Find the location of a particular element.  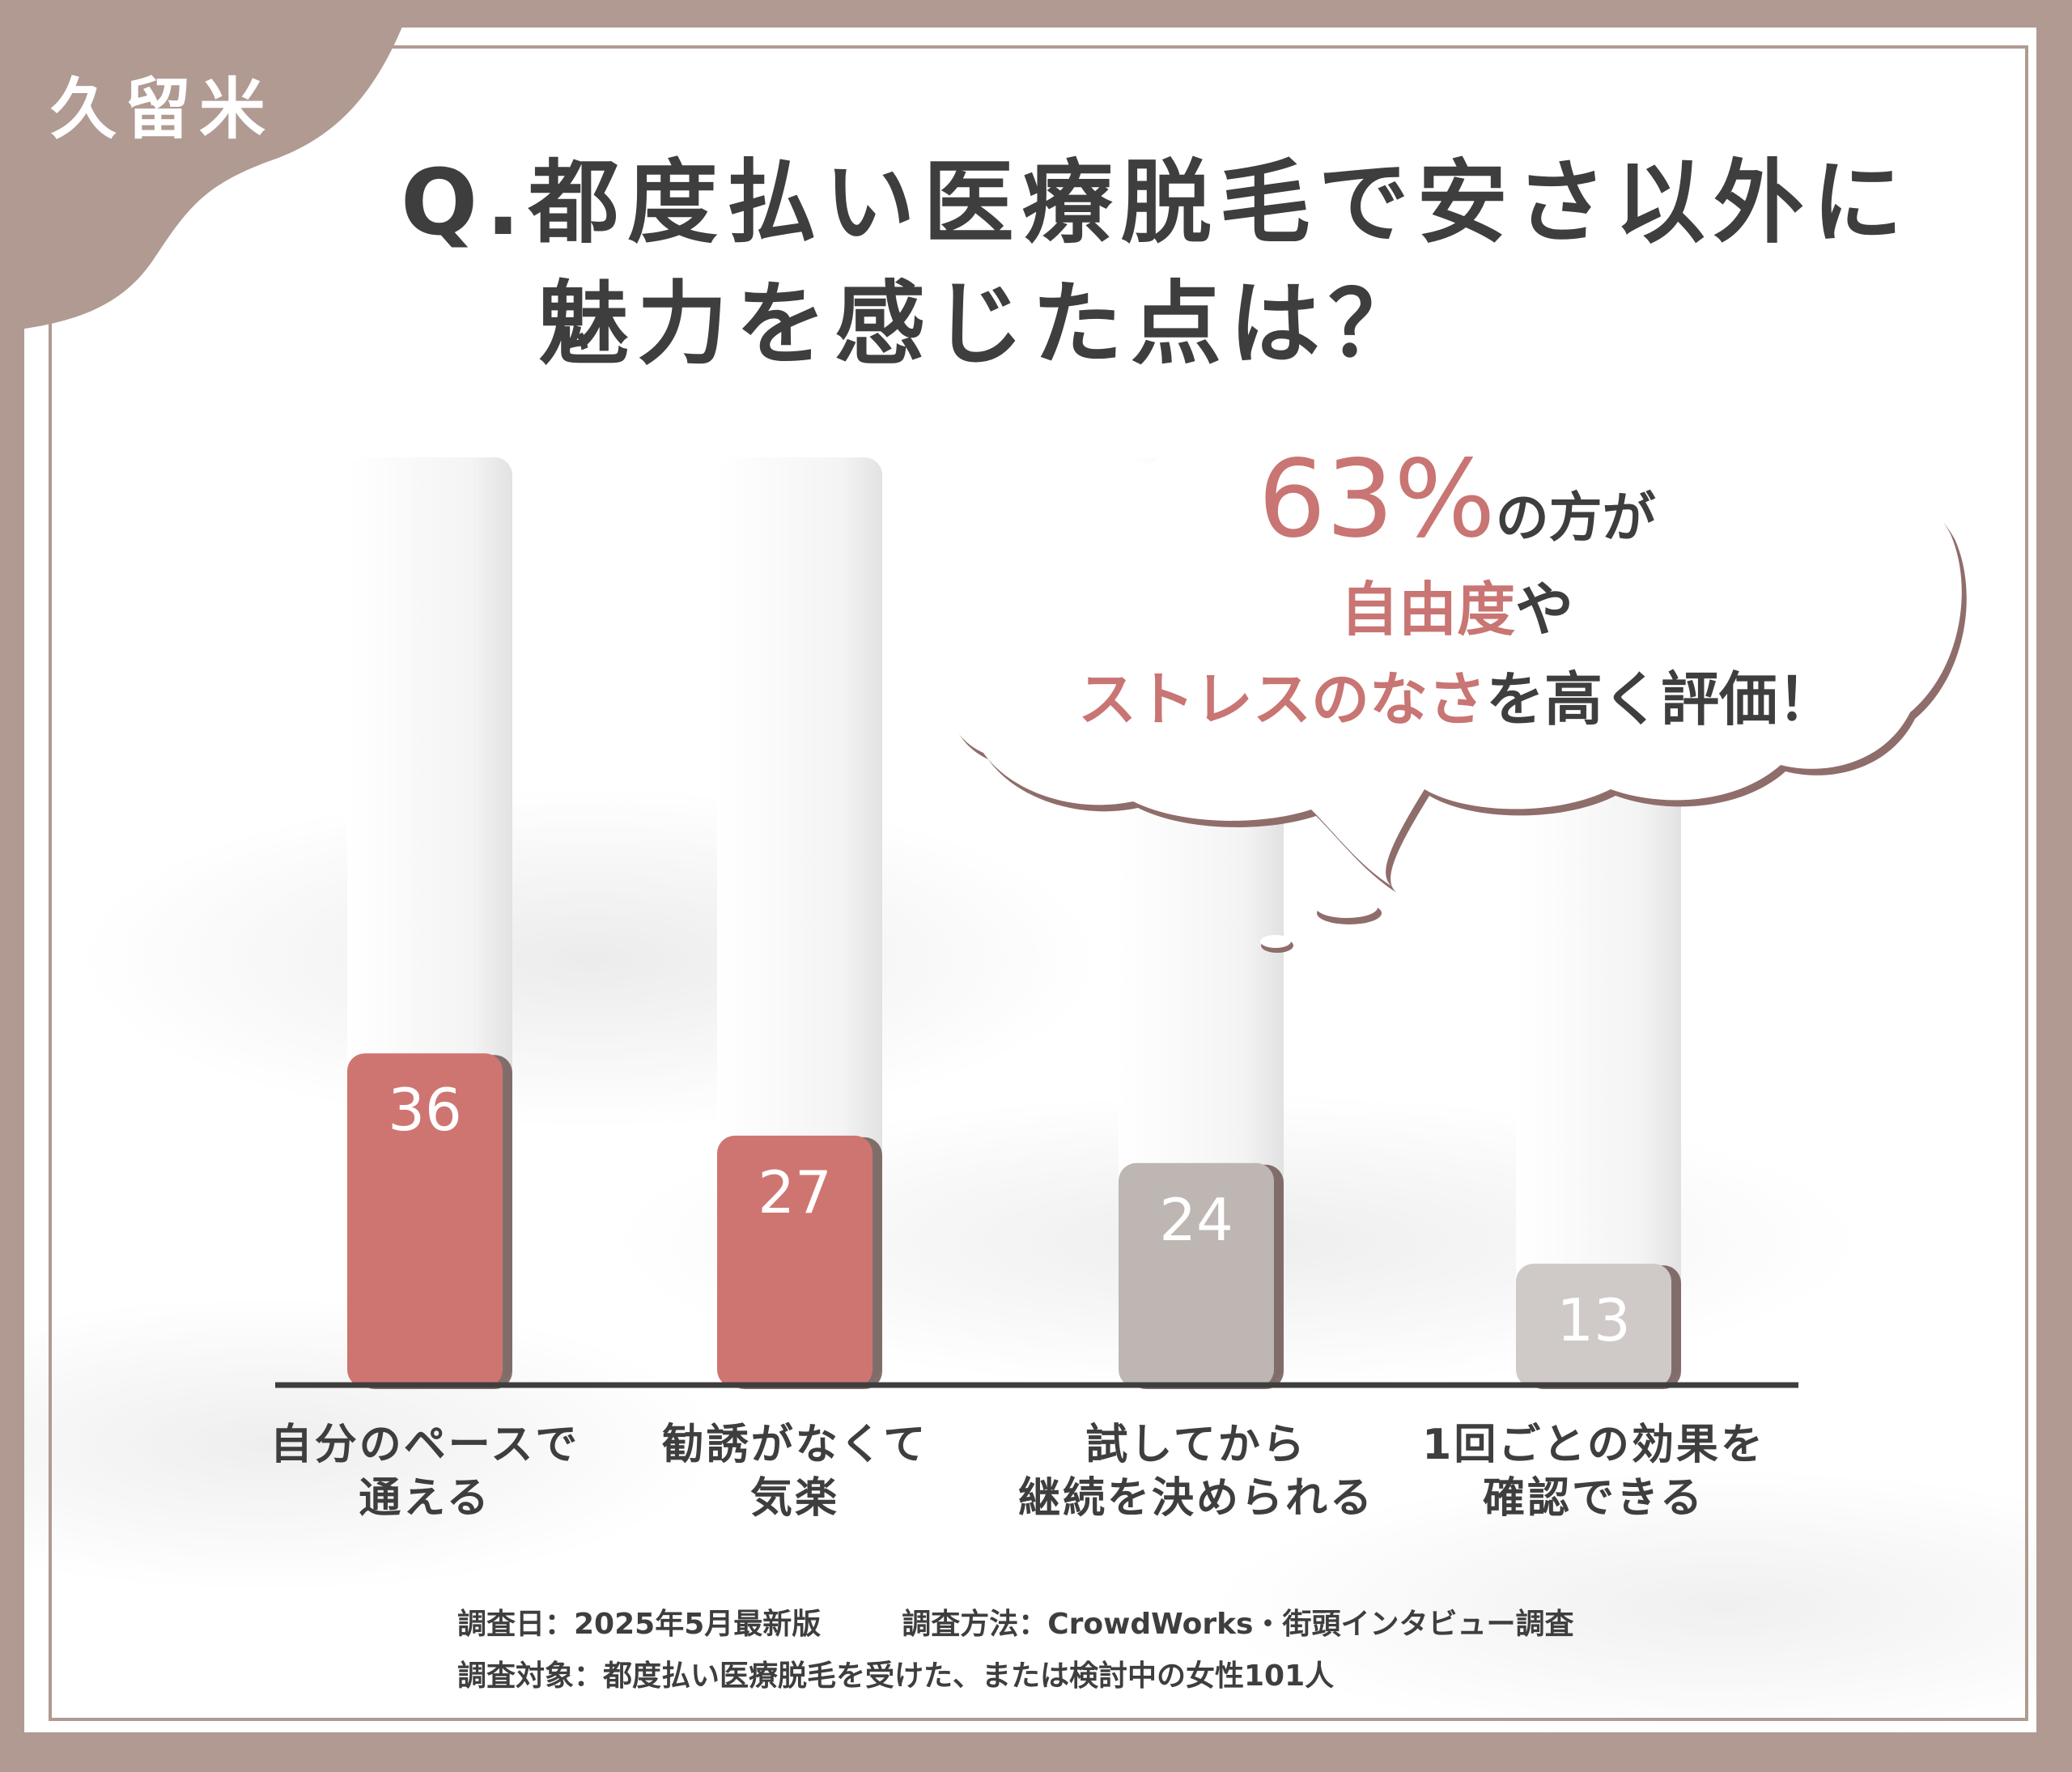

callout-row-2: 自由度や is located at coordinates (1457, 605).